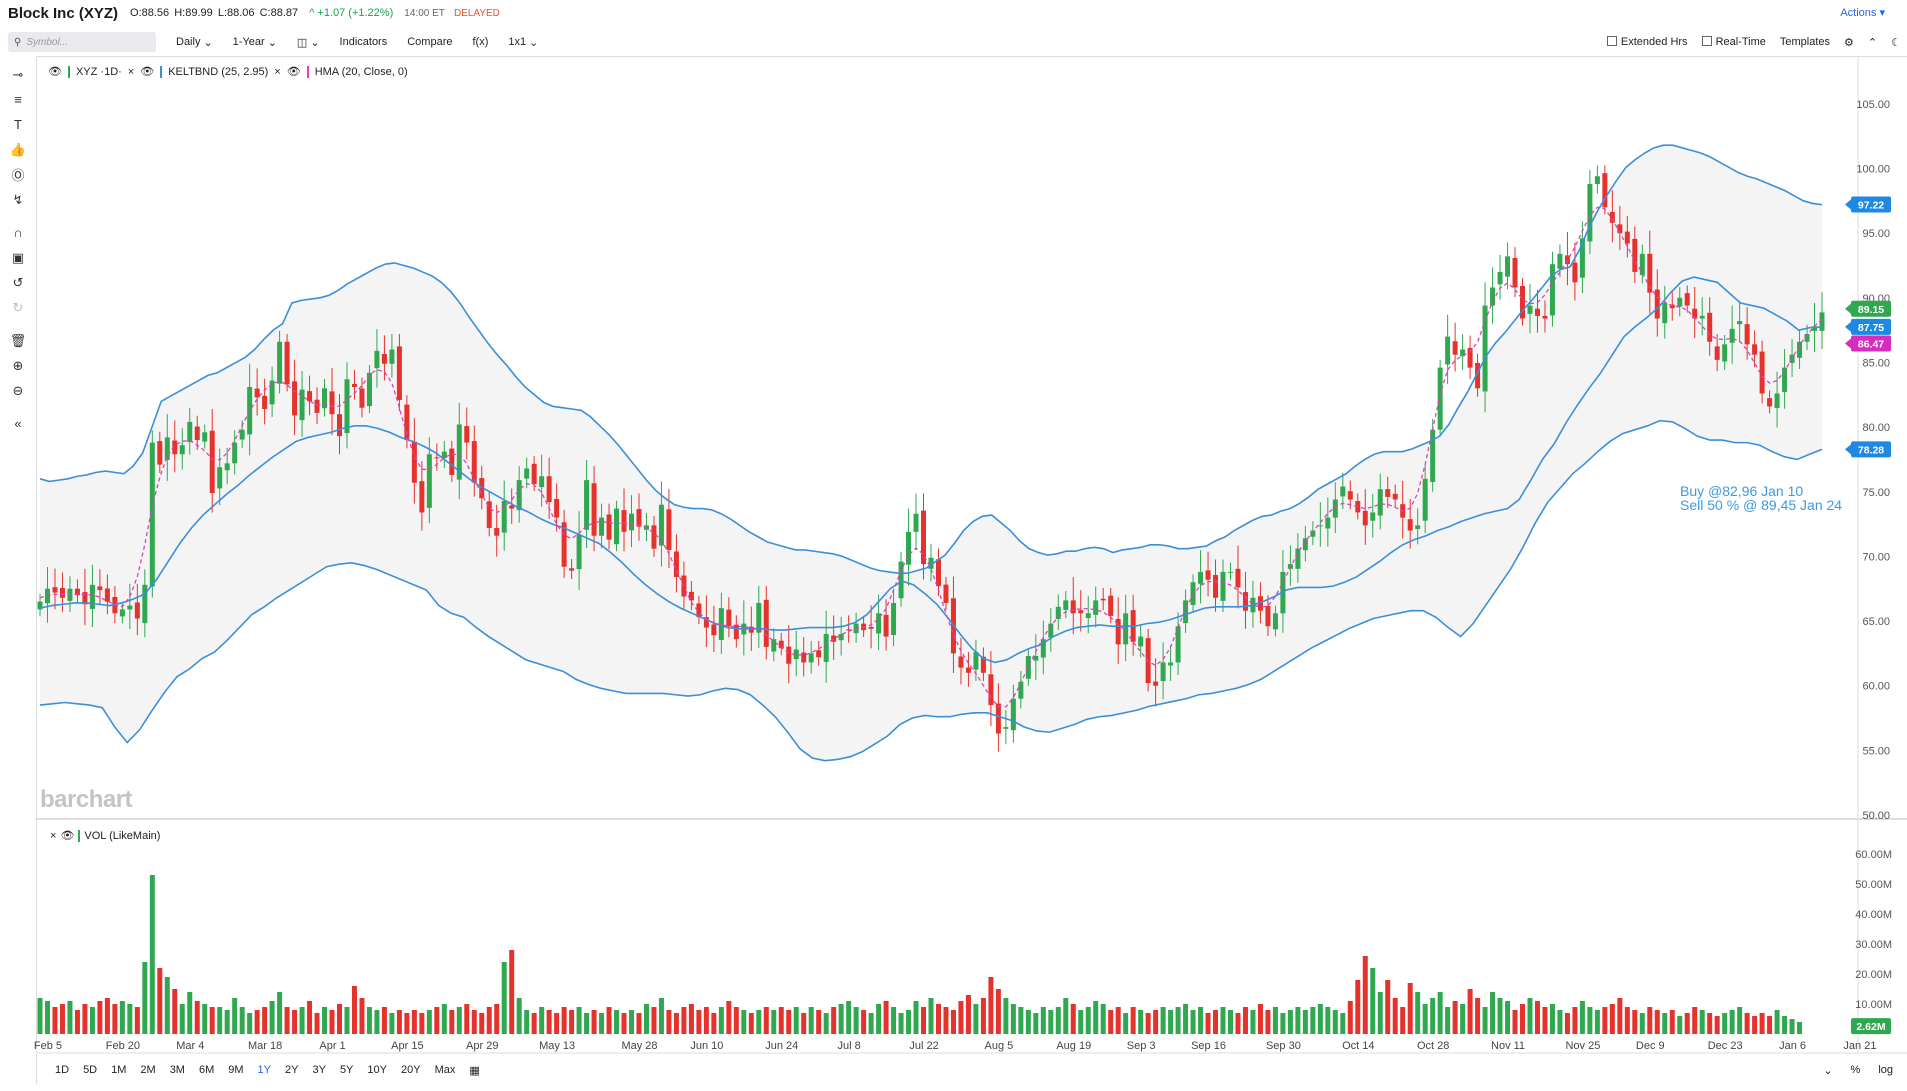 This screenshot has height=1091, width=1907. I want to click on range-dropdown: 1-Year ⌄, so click(255, 42).